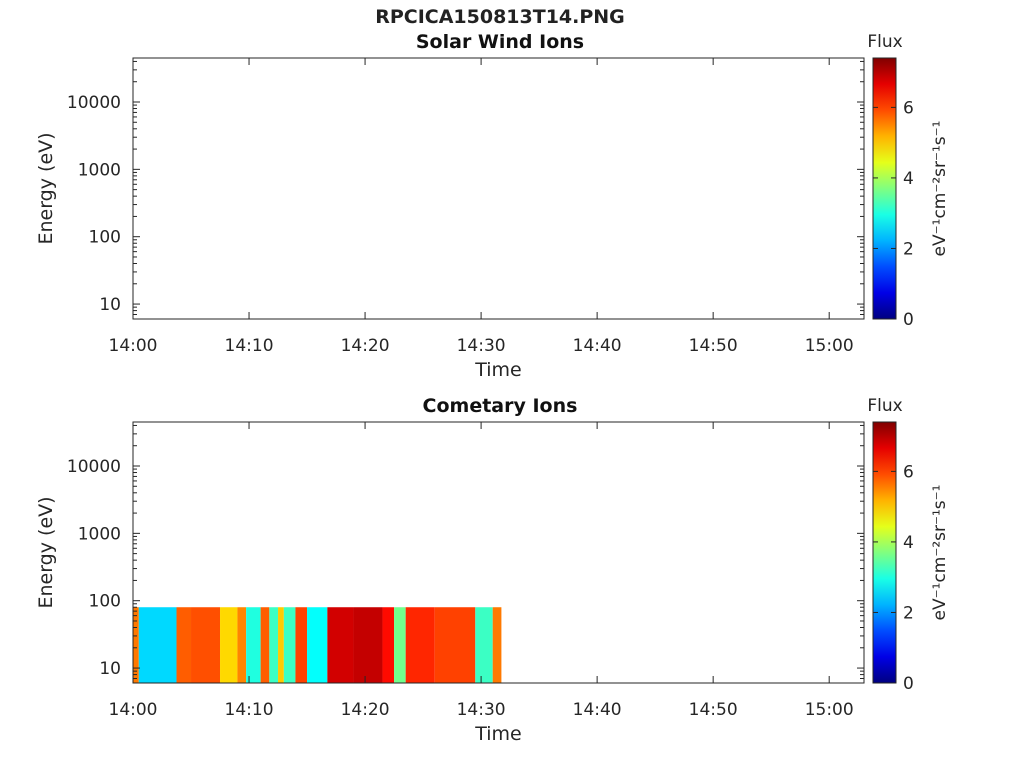 The image size is (1024, 768). What do you see at coordinates (500, 17) in the screenshot?
I see `figure-title: RPCICA150813T14.PNG` at bounding box center [500, 17].